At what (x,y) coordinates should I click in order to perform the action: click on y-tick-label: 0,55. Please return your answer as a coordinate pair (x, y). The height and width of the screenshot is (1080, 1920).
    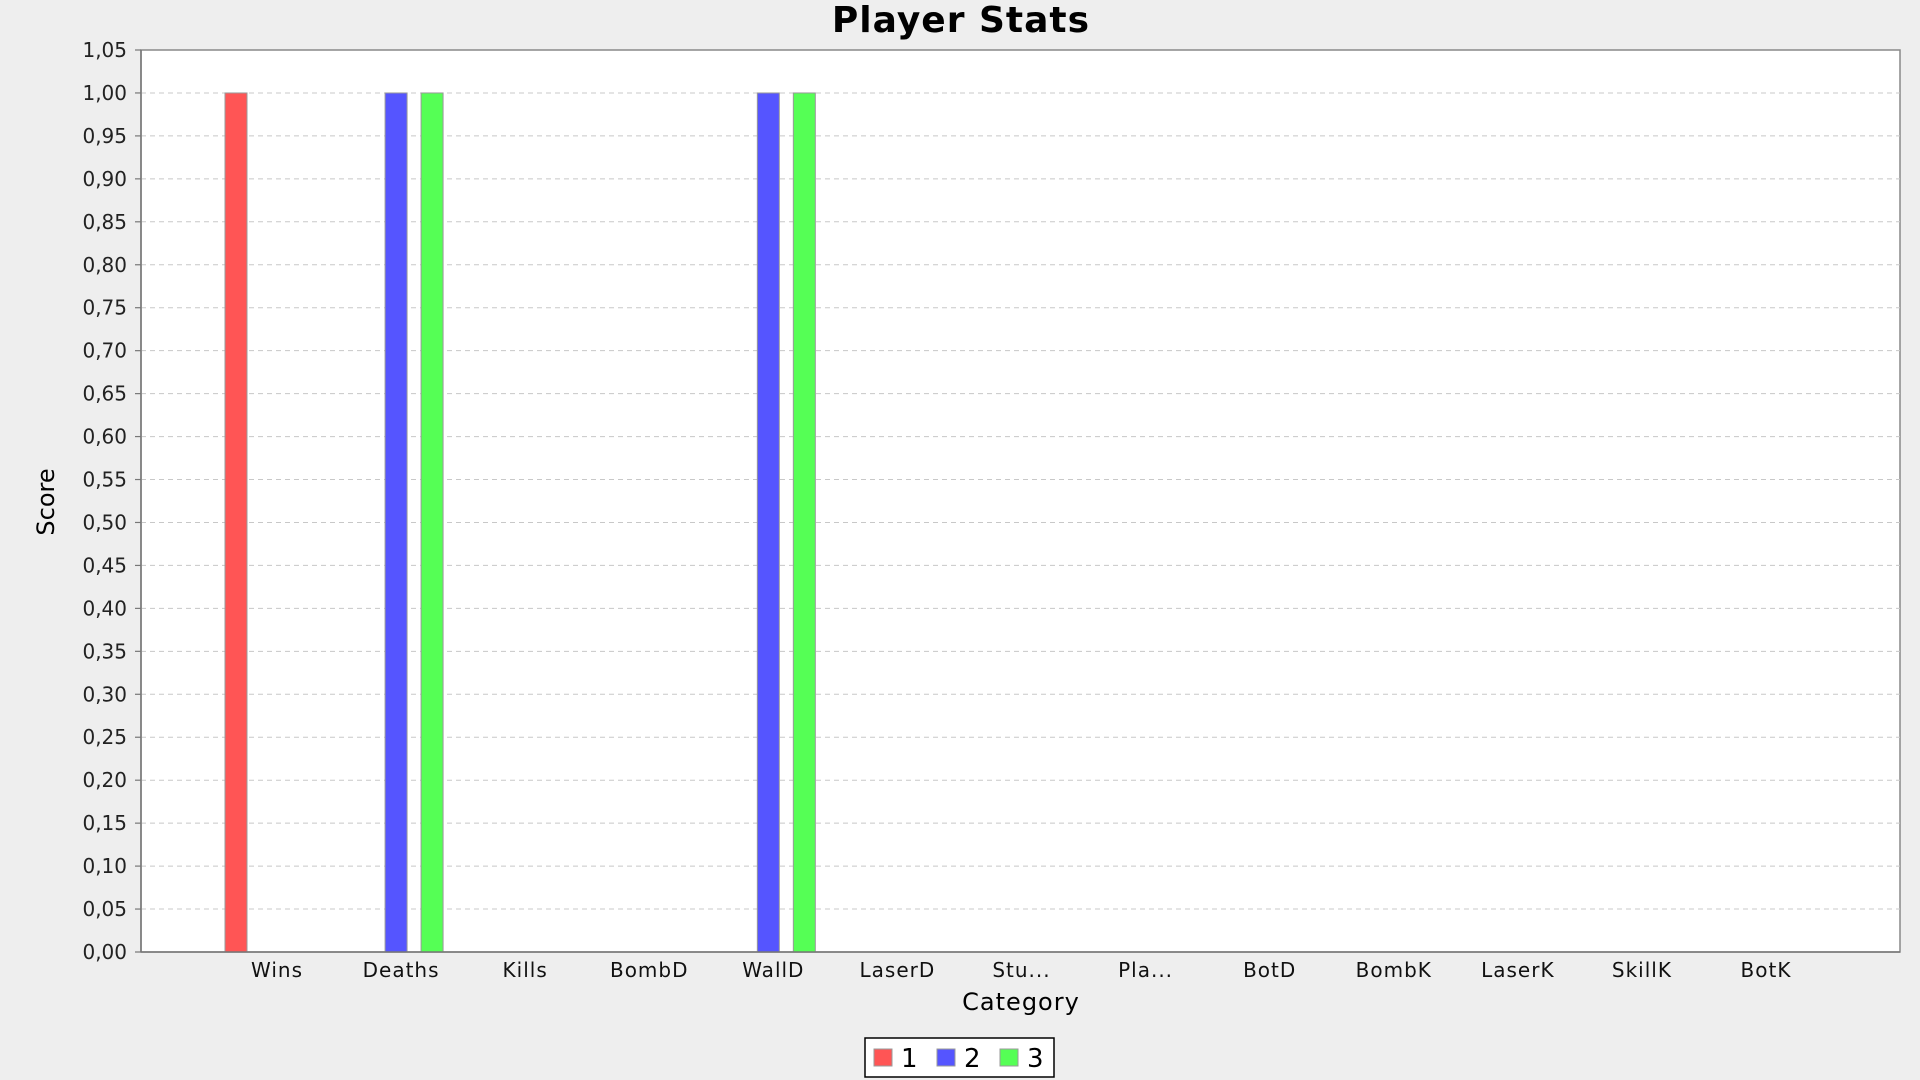
    Looking at the image, I should click on (104, 480).